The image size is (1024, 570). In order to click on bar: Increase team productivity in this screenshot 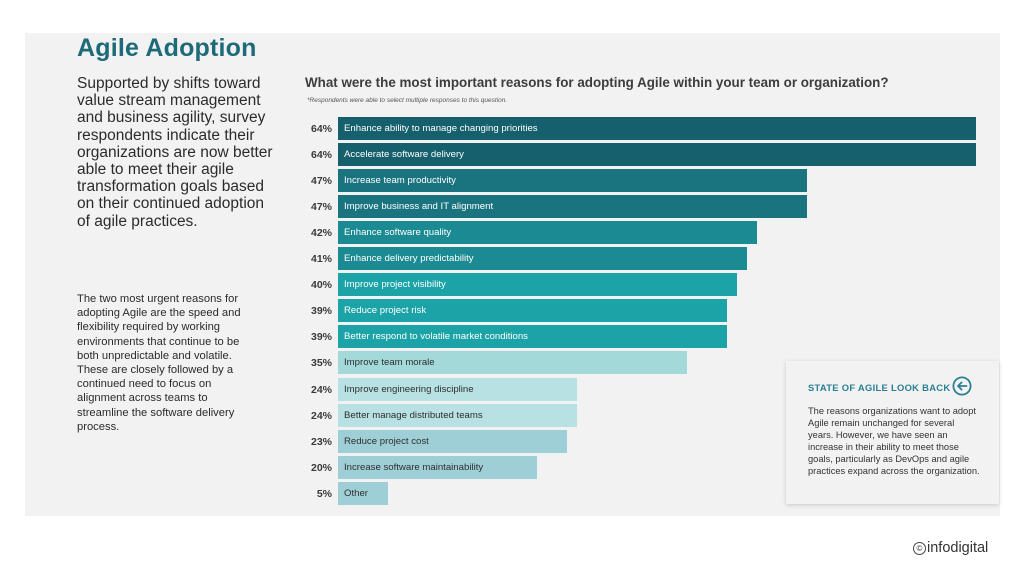, I will do `click(572, 181)`.